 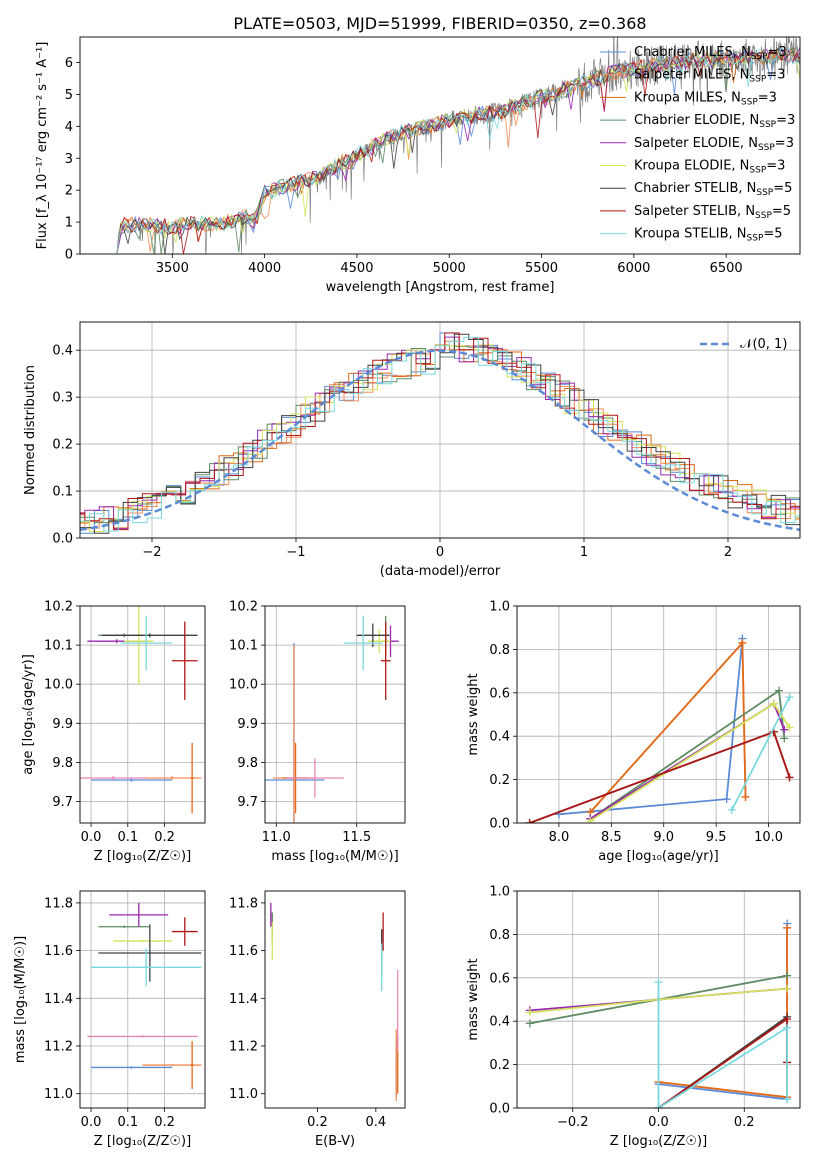 I want to click on legend-text: Salpeter MILES, N, so click(x=691, y=75).